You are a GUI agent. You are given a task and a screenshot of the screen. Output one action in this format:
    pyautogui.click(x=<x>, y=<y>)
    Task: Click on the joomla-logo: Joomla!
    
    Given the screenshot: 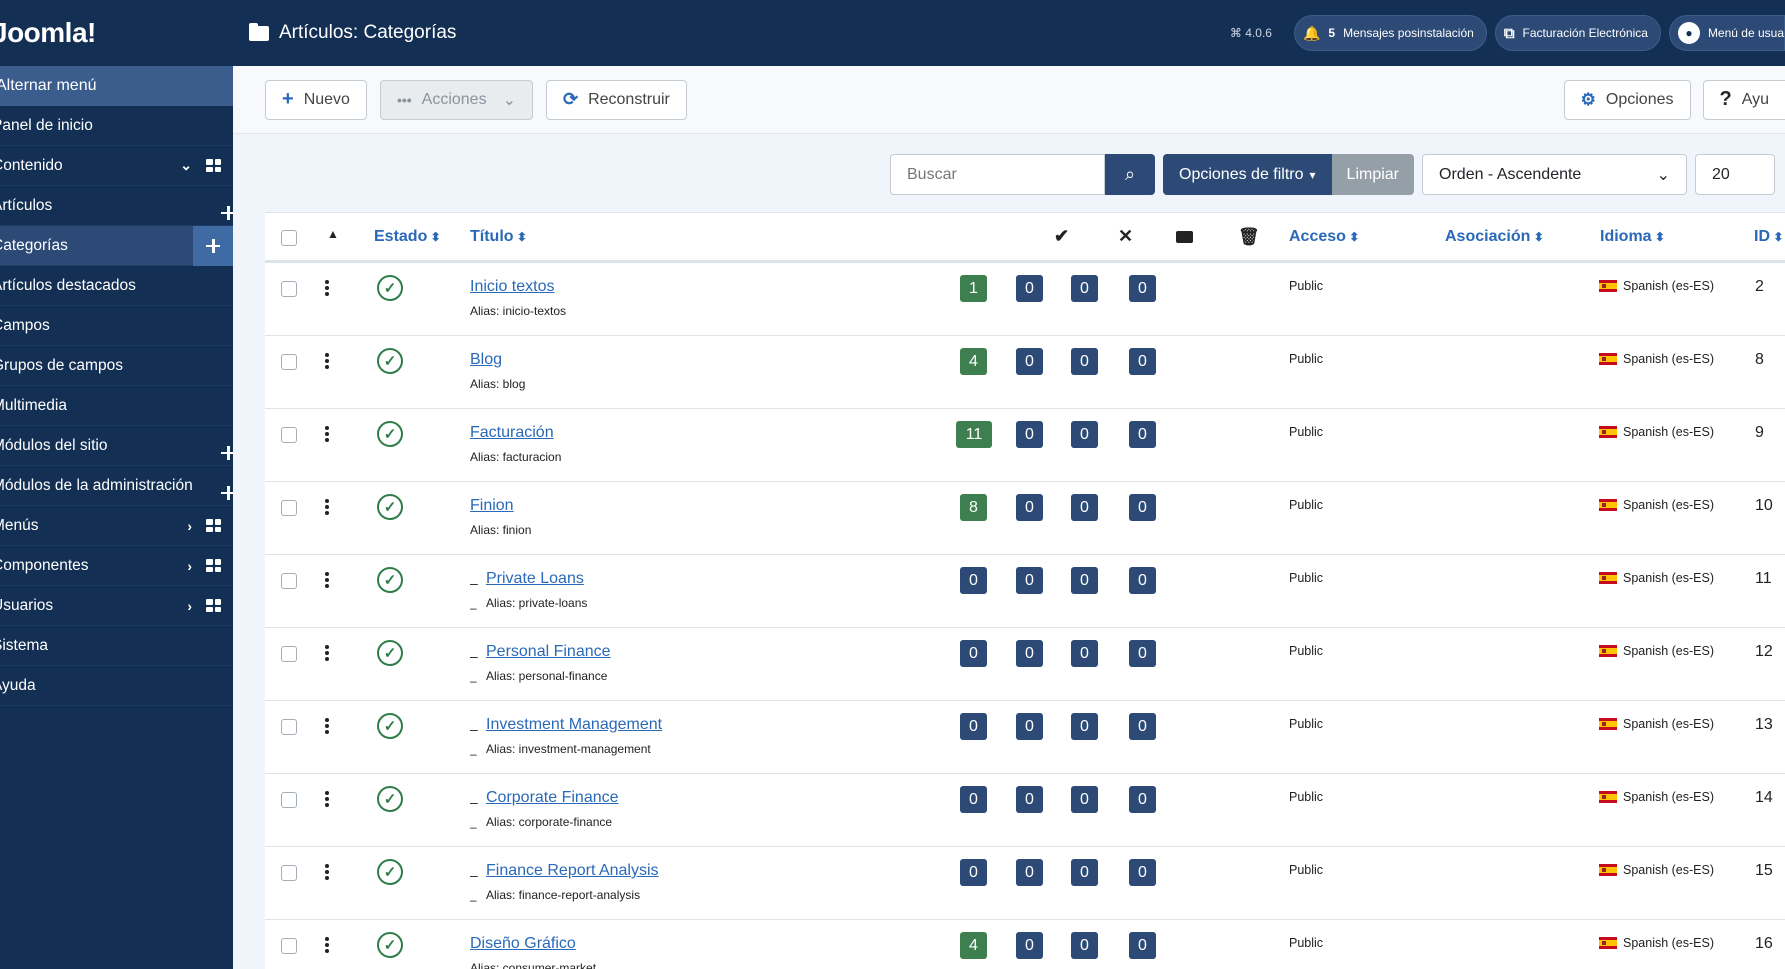 What is the action you would take?
    pyautogui.click(x=116, y=33)
    